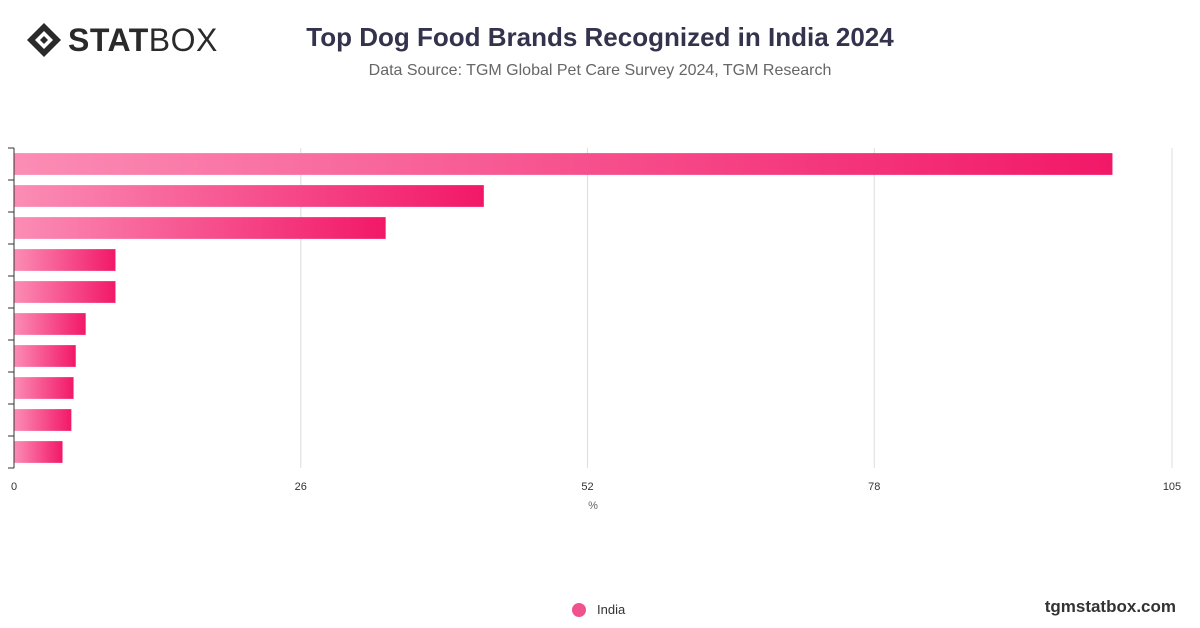 Image resolution: width=1200 pixels, height=628 pixels. I want to click on logo-text-light: BOX, so click(183, 40).